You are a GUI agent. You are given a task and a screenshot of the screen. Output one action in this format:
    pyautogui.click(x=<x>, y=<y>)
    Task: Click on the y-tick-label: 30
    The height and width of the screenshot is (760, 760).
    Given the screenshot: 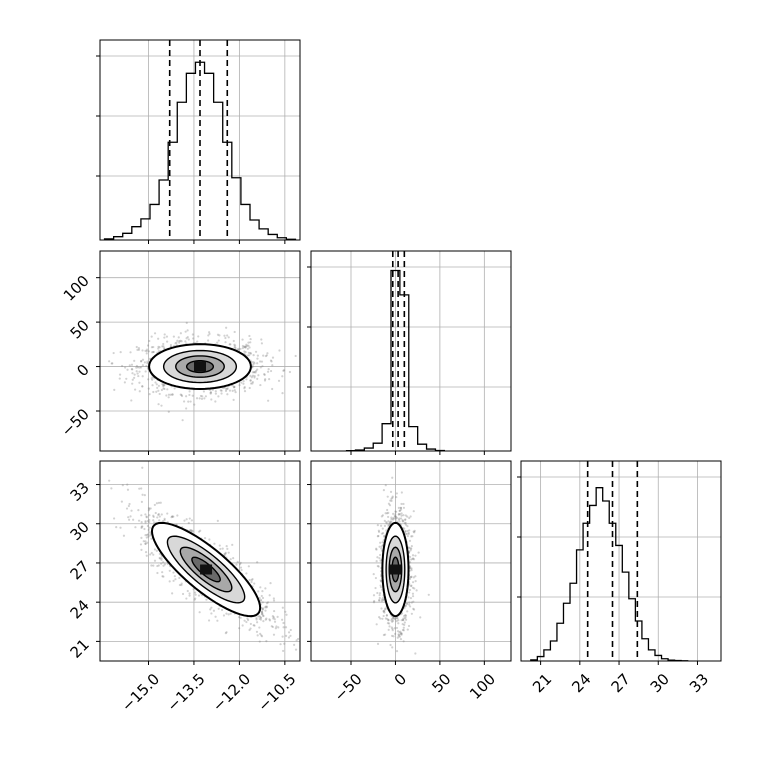 What is the action you would take?
    pyautogui.click(x=80, y=531)
    